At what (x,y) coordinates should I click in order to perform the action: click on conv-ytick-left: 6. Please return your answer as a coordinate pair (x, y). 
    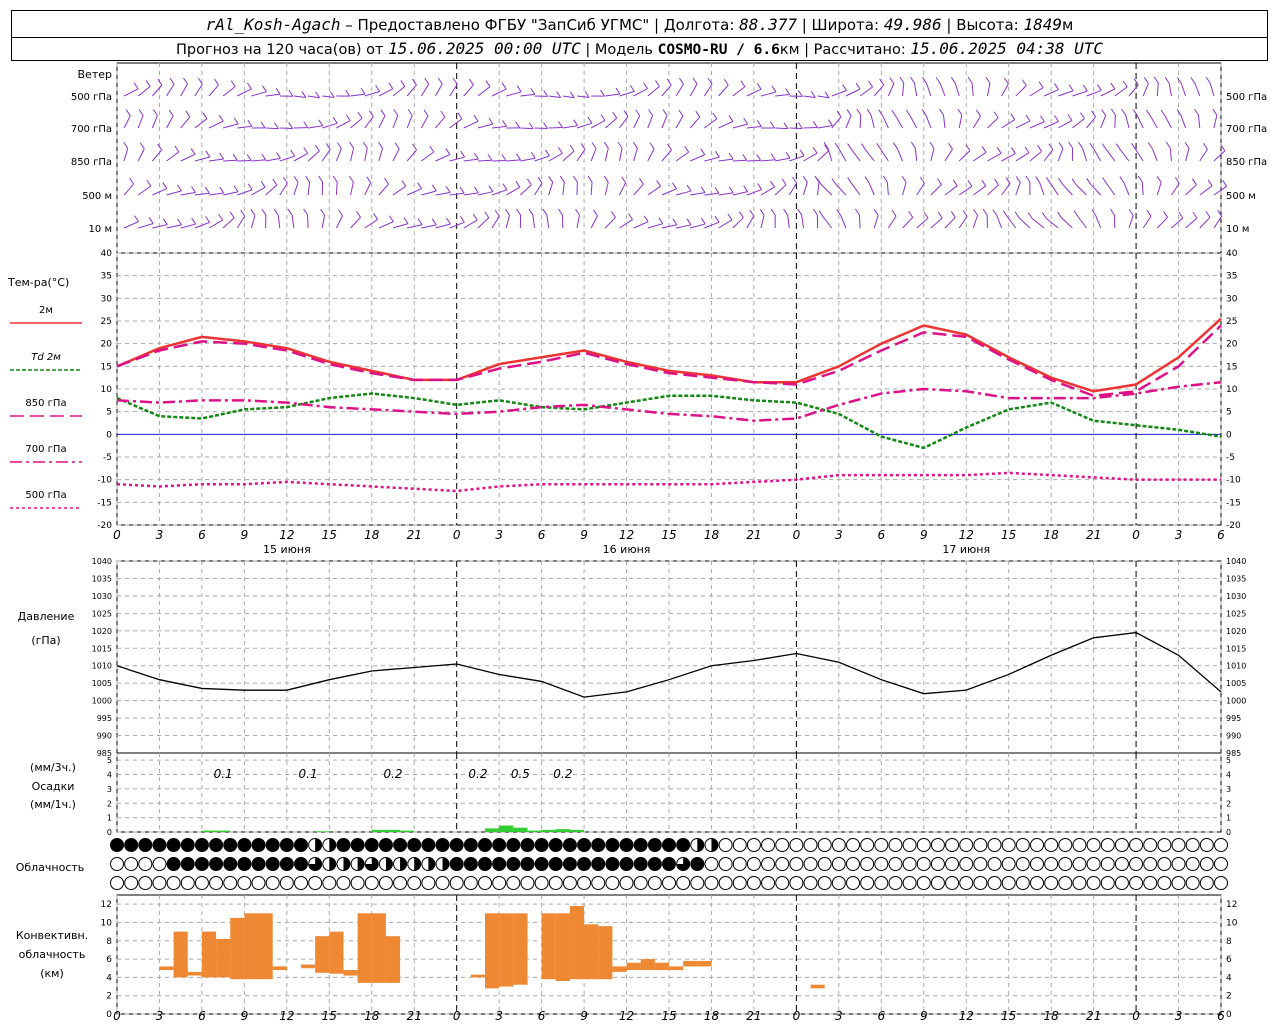
    Looking at the image, I should click on (109, 960).